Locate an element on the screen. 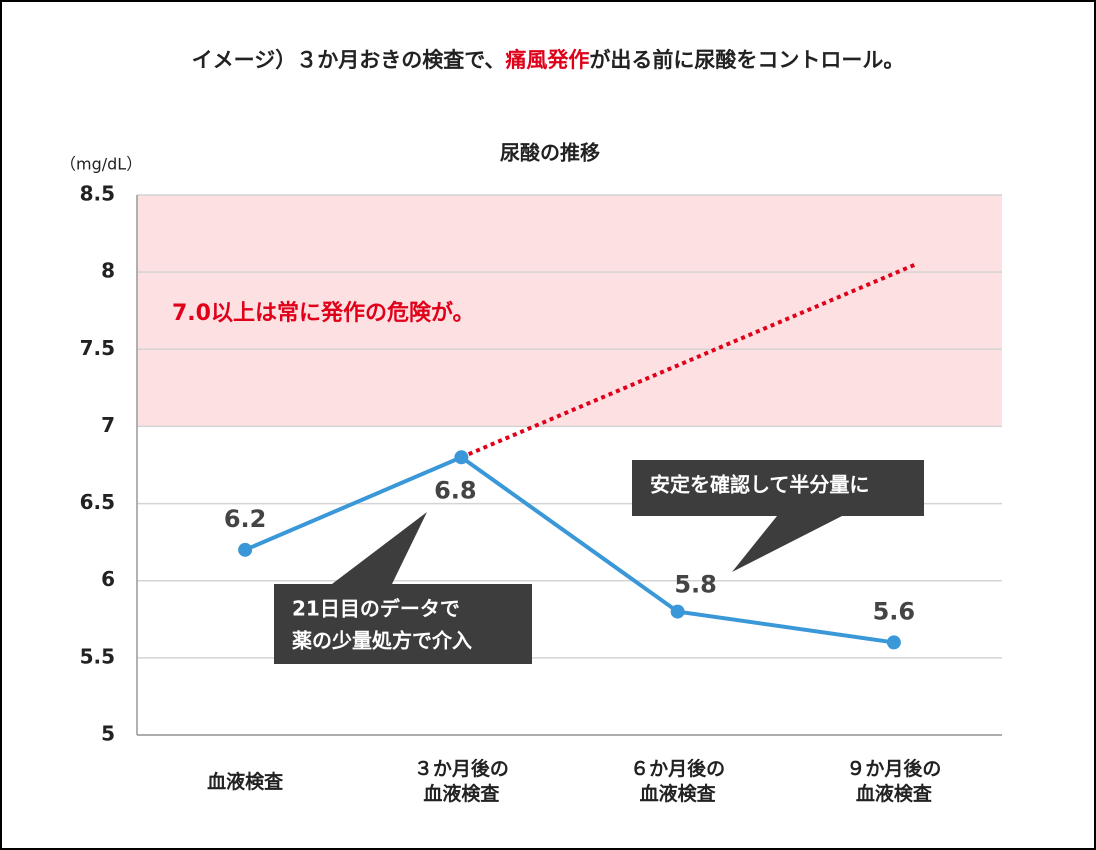 The image size is (1096, 850). projection-line is located at coordinates (688, 361).